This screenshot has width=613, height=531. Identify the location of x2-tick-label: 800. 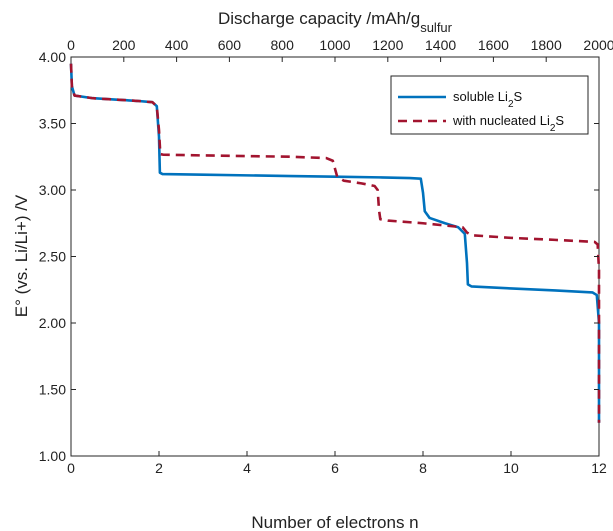
(283, 45).